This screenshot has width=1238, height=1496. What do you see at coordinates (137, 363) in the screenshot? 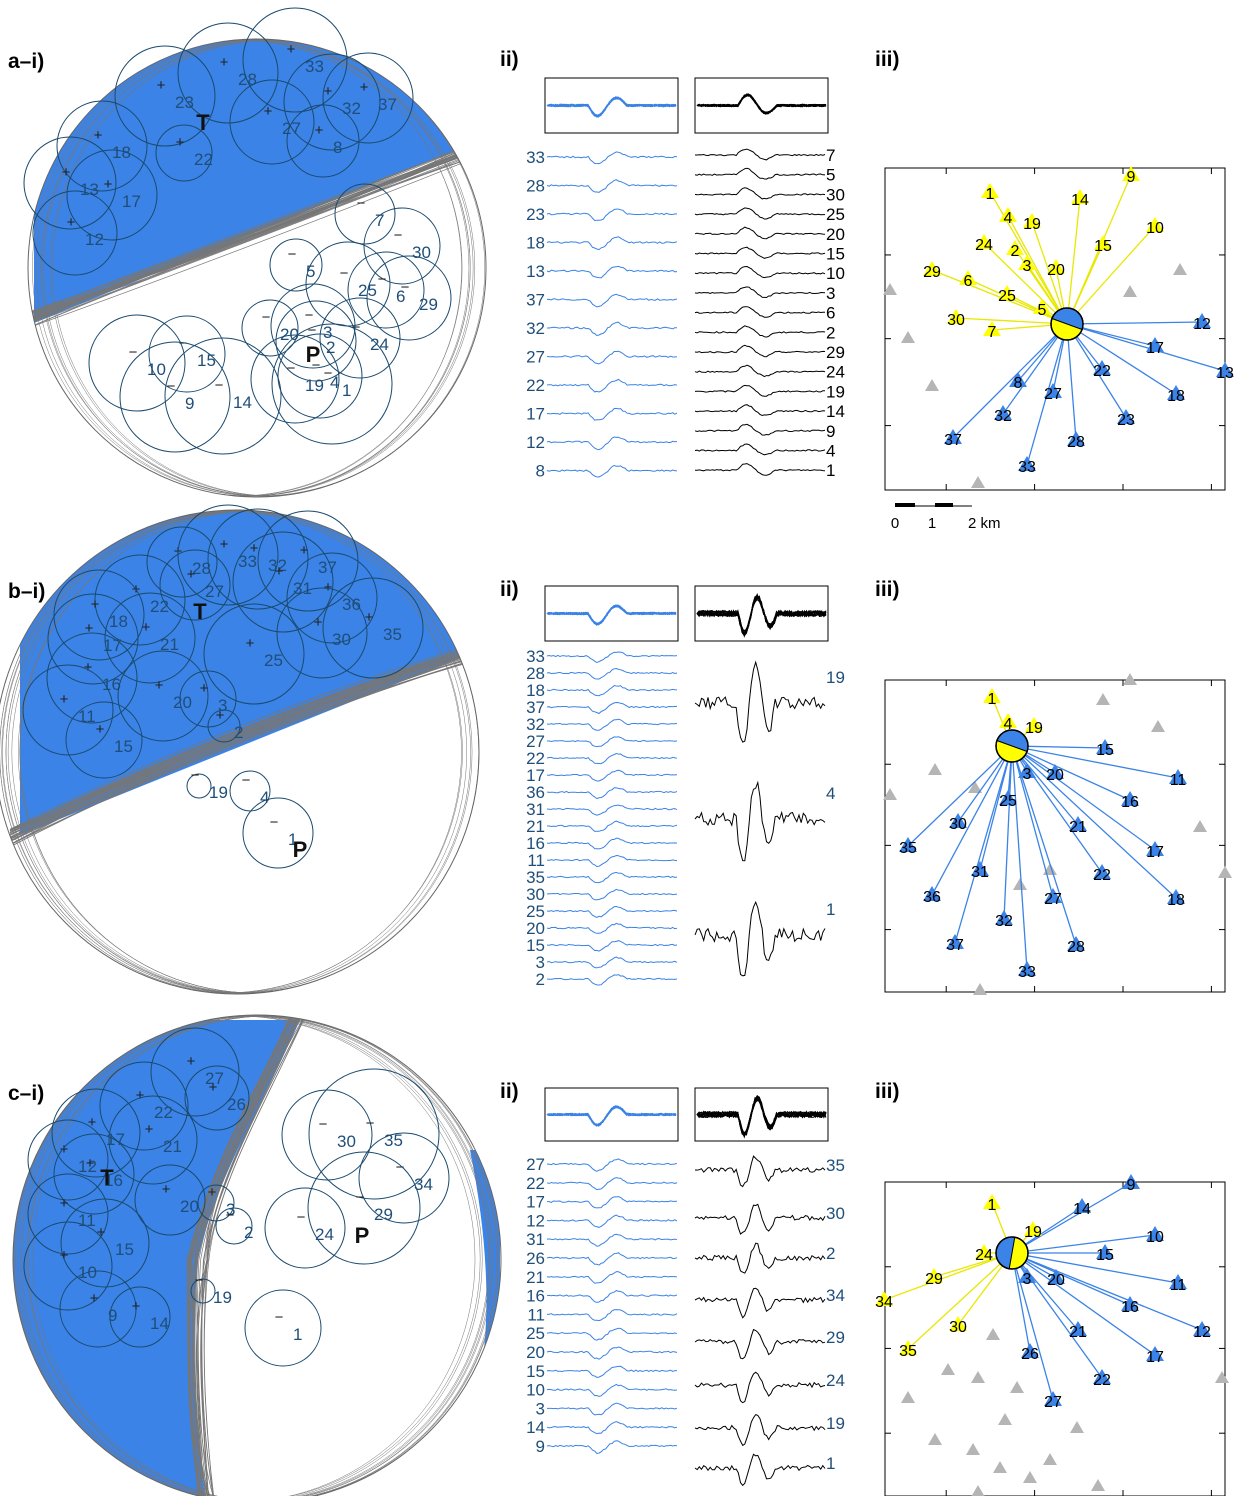
I see `polarity-10: −10` at bounding box center [137, 363].